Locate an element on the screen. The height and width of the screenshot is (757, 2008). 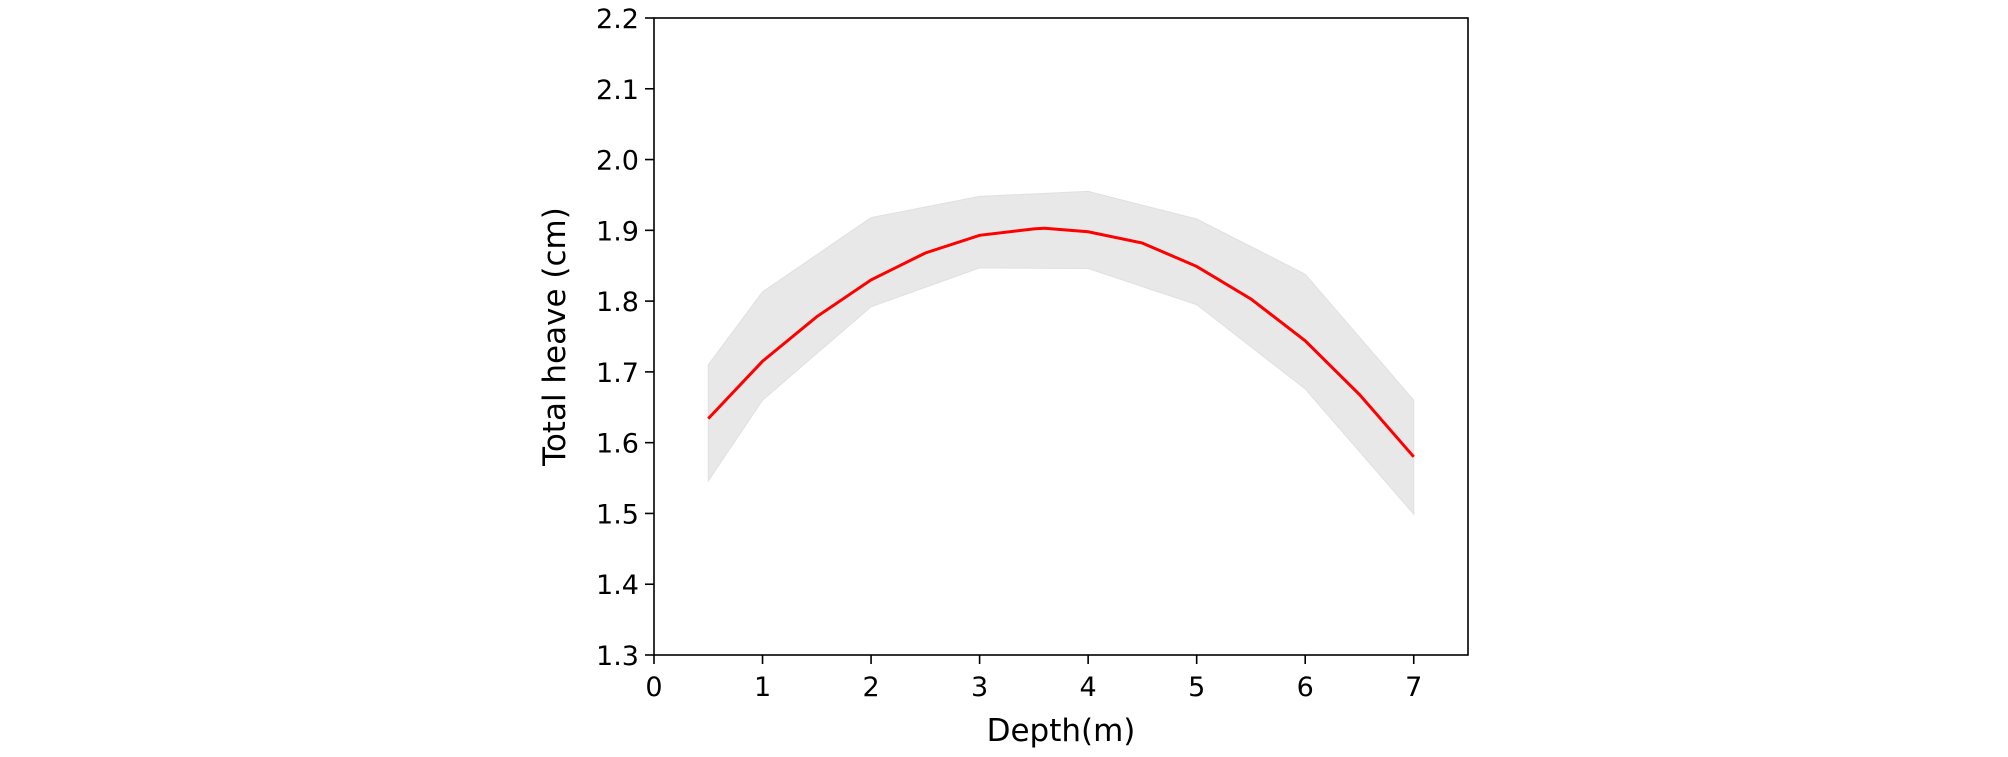
y-axis-label: Total heave (cm) is located at coordinates (555, 337).